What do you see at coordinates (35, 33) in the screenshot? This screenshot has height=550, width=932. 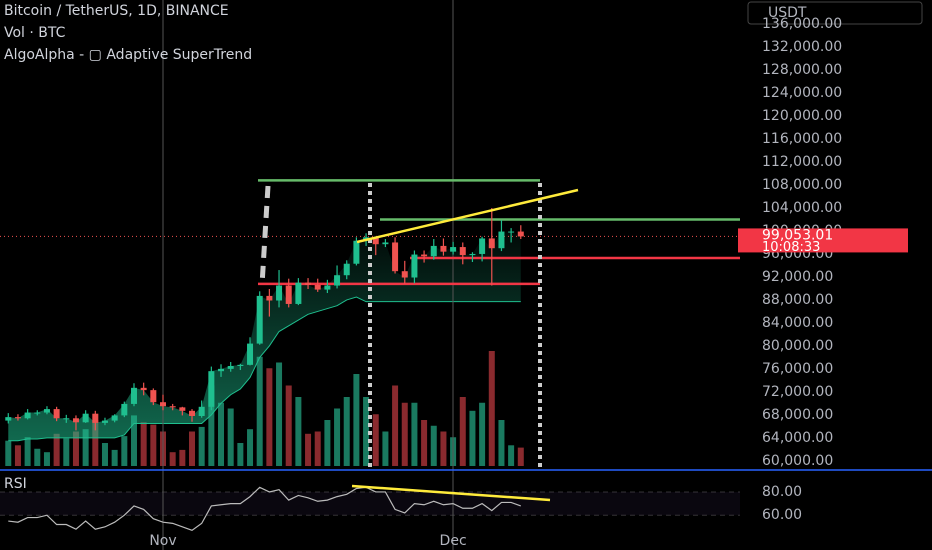 I see `volume-label: Vol · BTC` at bounding box center [35, 33].